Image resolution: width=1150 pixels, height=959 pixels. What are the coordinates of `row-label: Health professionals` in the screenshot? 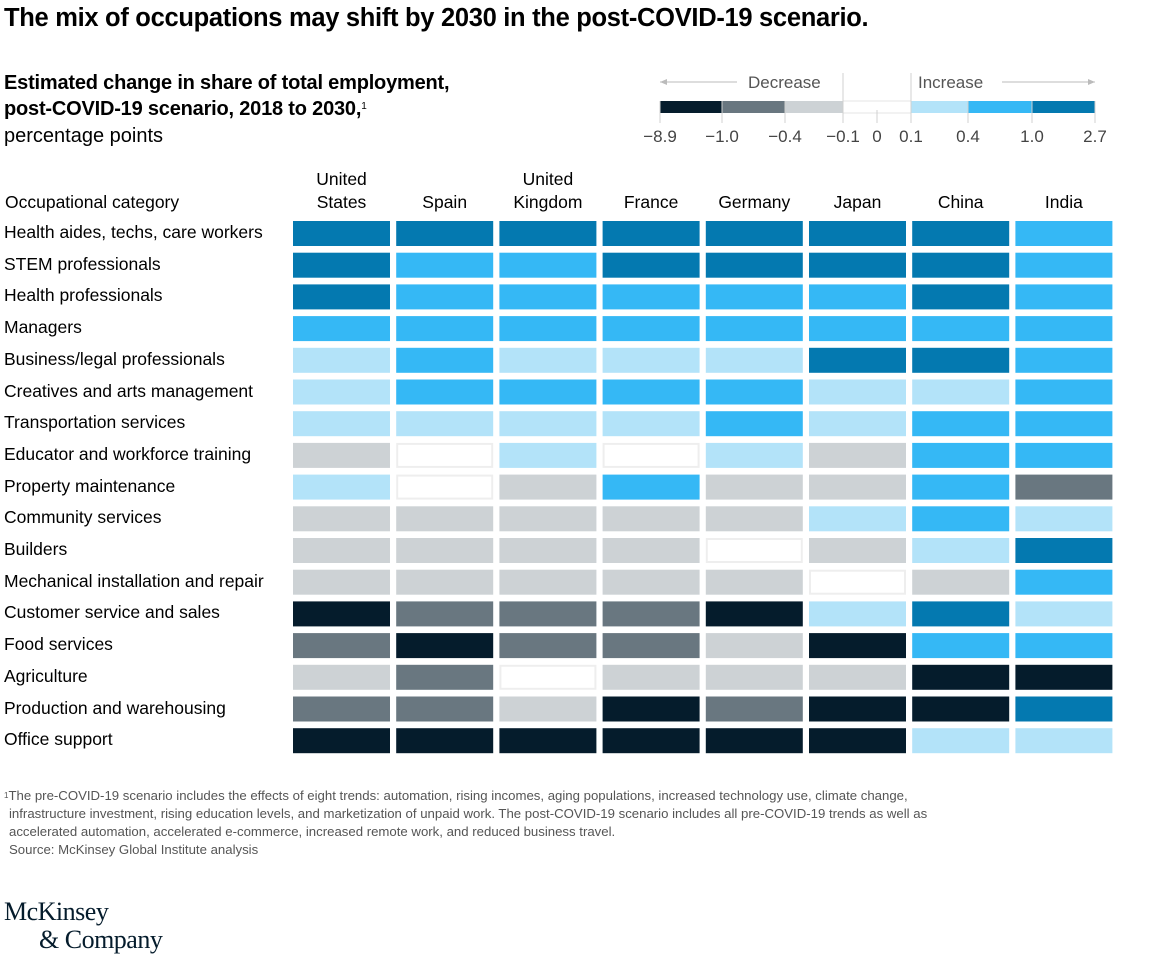 It's located at (83, 295).